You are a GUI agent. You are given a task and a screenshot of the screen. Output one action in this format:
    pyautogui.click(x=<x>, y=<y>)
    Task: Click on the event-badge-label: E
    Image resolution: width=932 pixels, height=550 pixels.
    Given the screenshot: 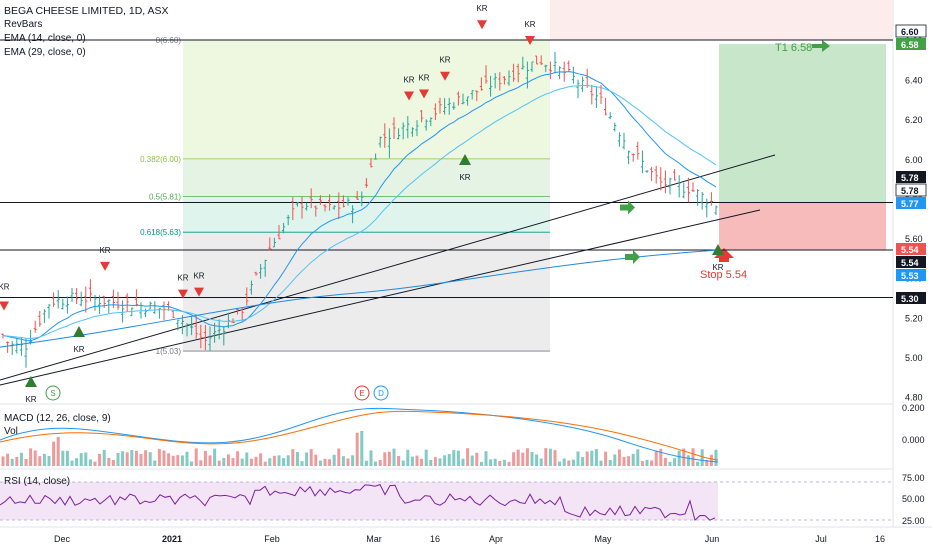 What is the action you would take?
    pyautogui.click(x=361, y=393)
    